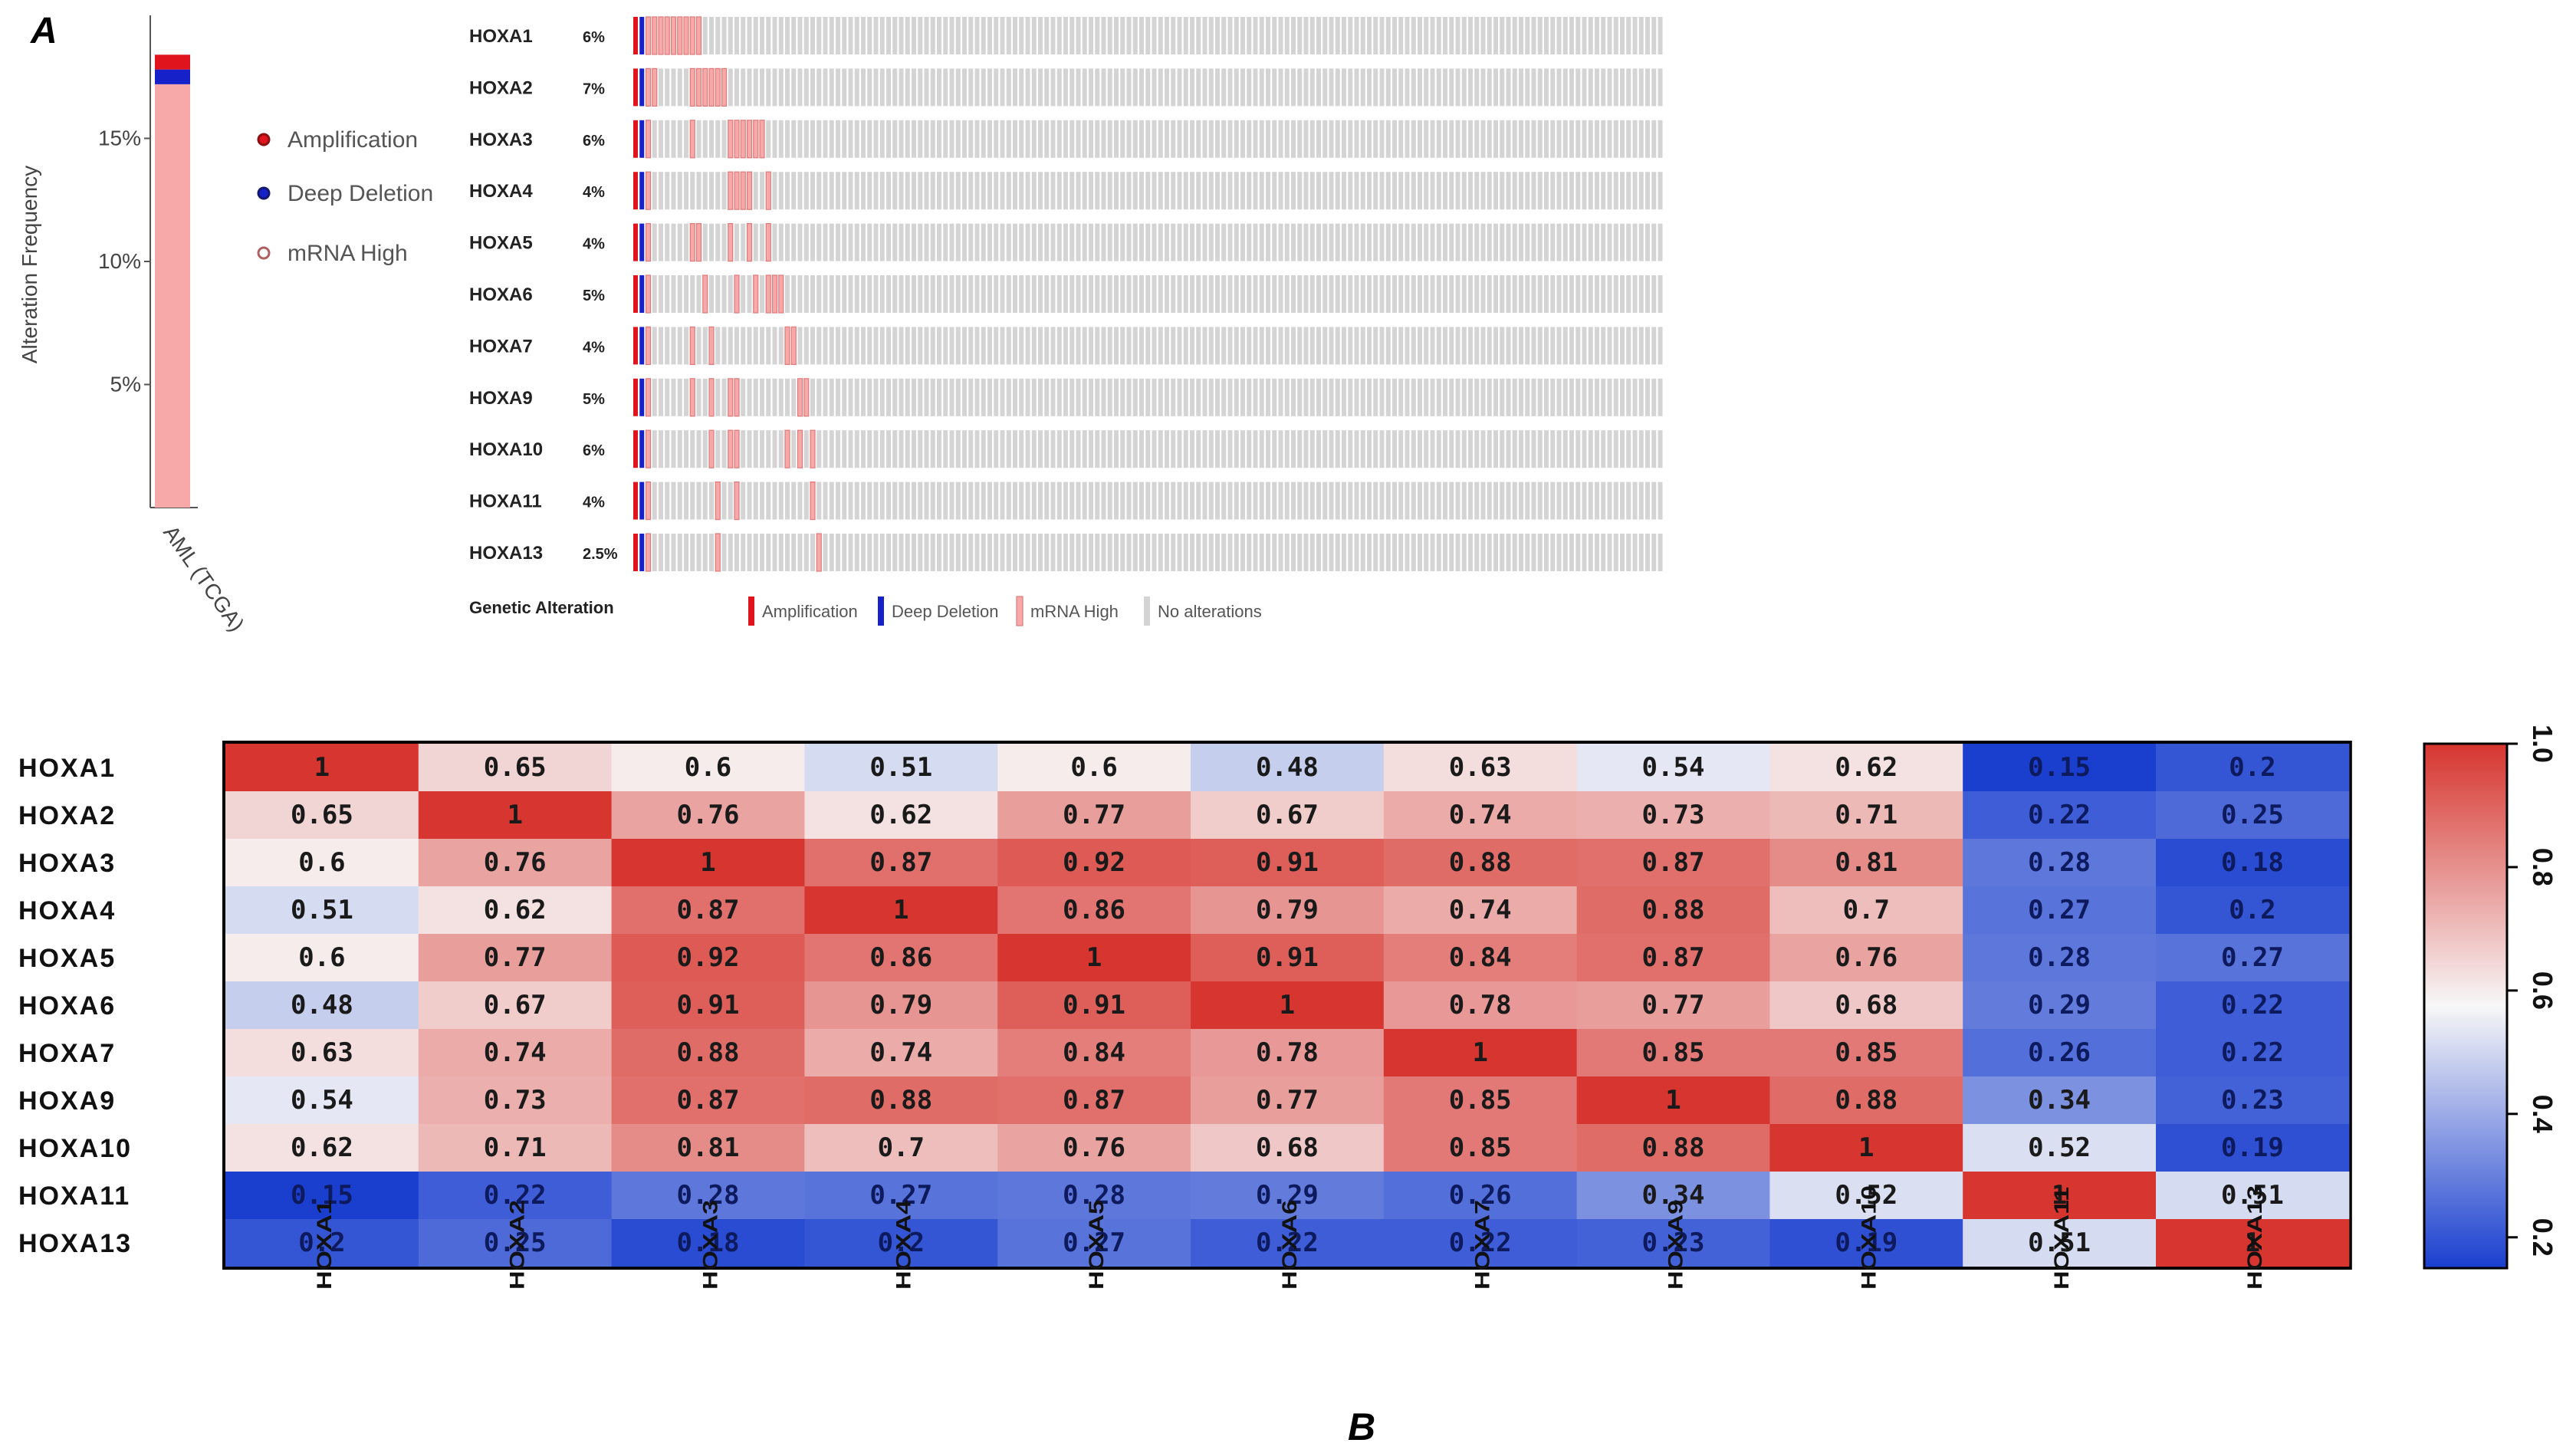 Image resolution: width=2576 pixels, height=1456 pixels. Describe the element at coordinates (1093, 767) in the screenshot. I see `heatmap-value: 0.6` at that location.